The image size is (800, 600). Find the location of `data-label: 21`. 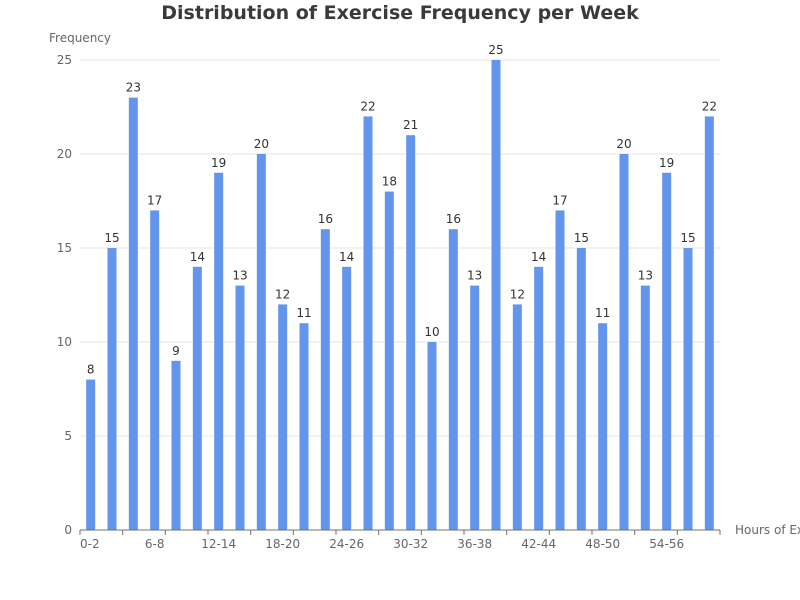

data-label: 21 is located at coordinates (410, 125).